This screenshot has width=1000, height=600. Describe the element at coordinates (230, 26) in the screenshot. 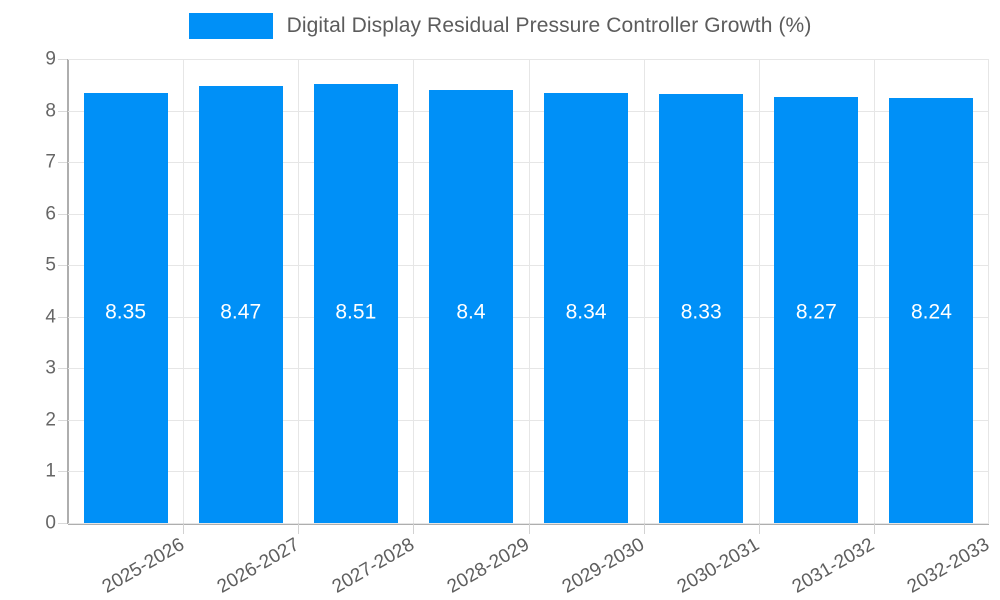

I see `legend-swatch-icon` at that location.